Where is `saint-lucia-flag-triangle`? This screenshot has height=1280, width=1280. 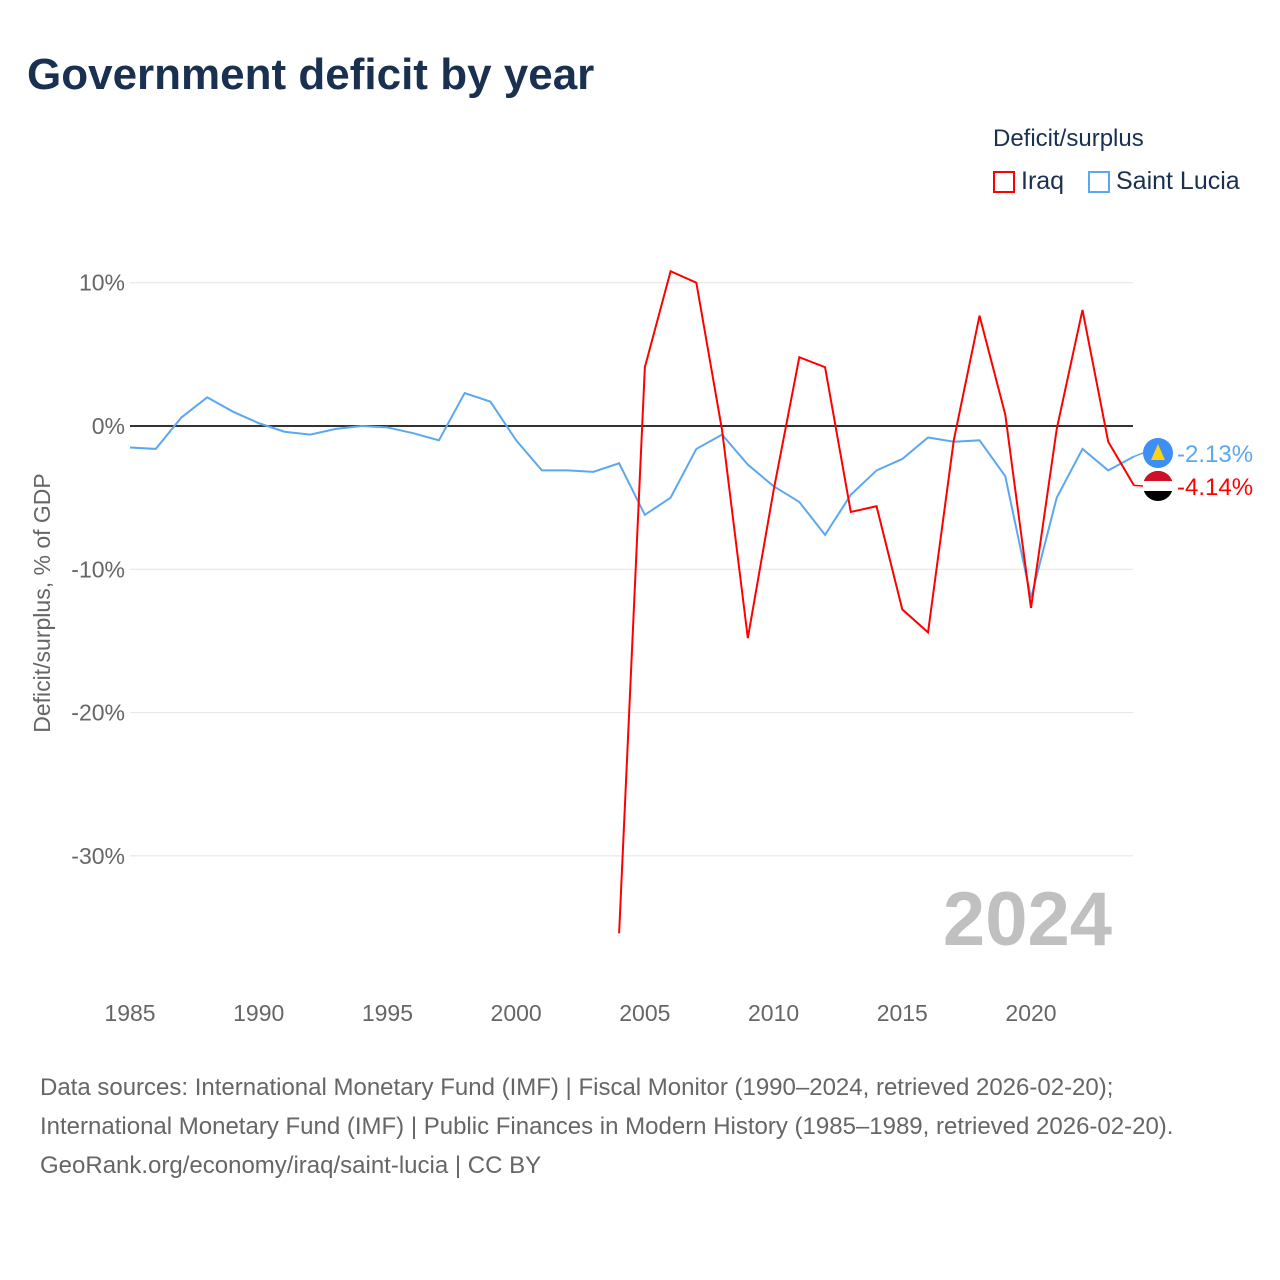 saint-lucia-flag-triangle is located at coordinates (1158, 452).